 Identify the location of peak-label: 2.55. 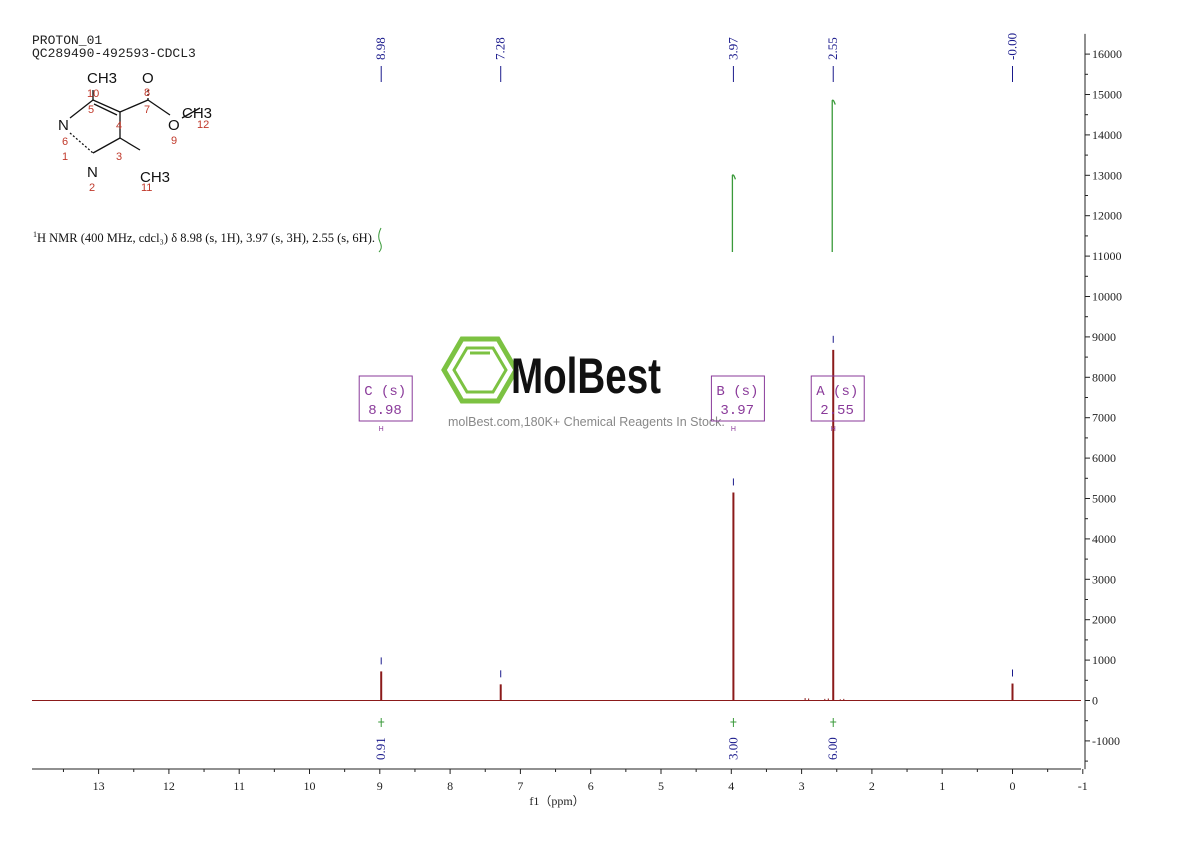
(832, 48).